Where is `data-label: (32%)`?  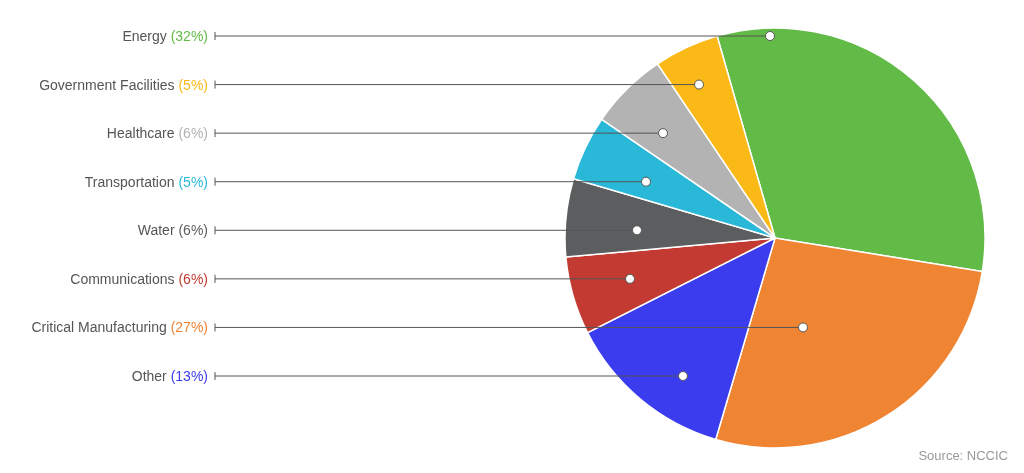
data-label: (32%) is located at coordinates (187, 36).